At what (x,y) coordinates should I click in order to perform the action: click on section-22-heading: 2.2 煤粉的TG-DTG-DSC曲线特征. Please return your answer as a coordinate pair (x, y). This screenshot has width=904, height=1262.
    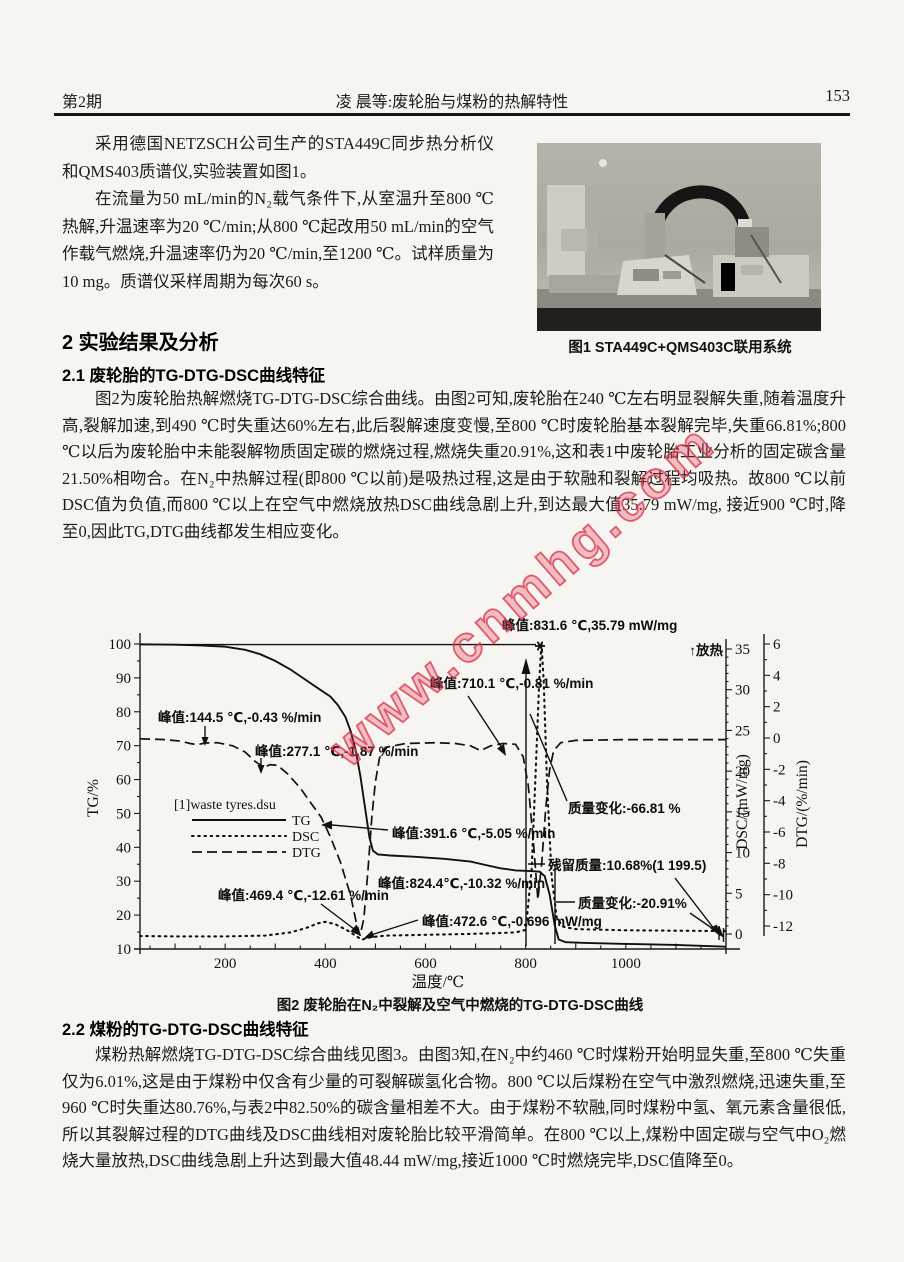
    Looking at the image, I should click on (185, 1030).